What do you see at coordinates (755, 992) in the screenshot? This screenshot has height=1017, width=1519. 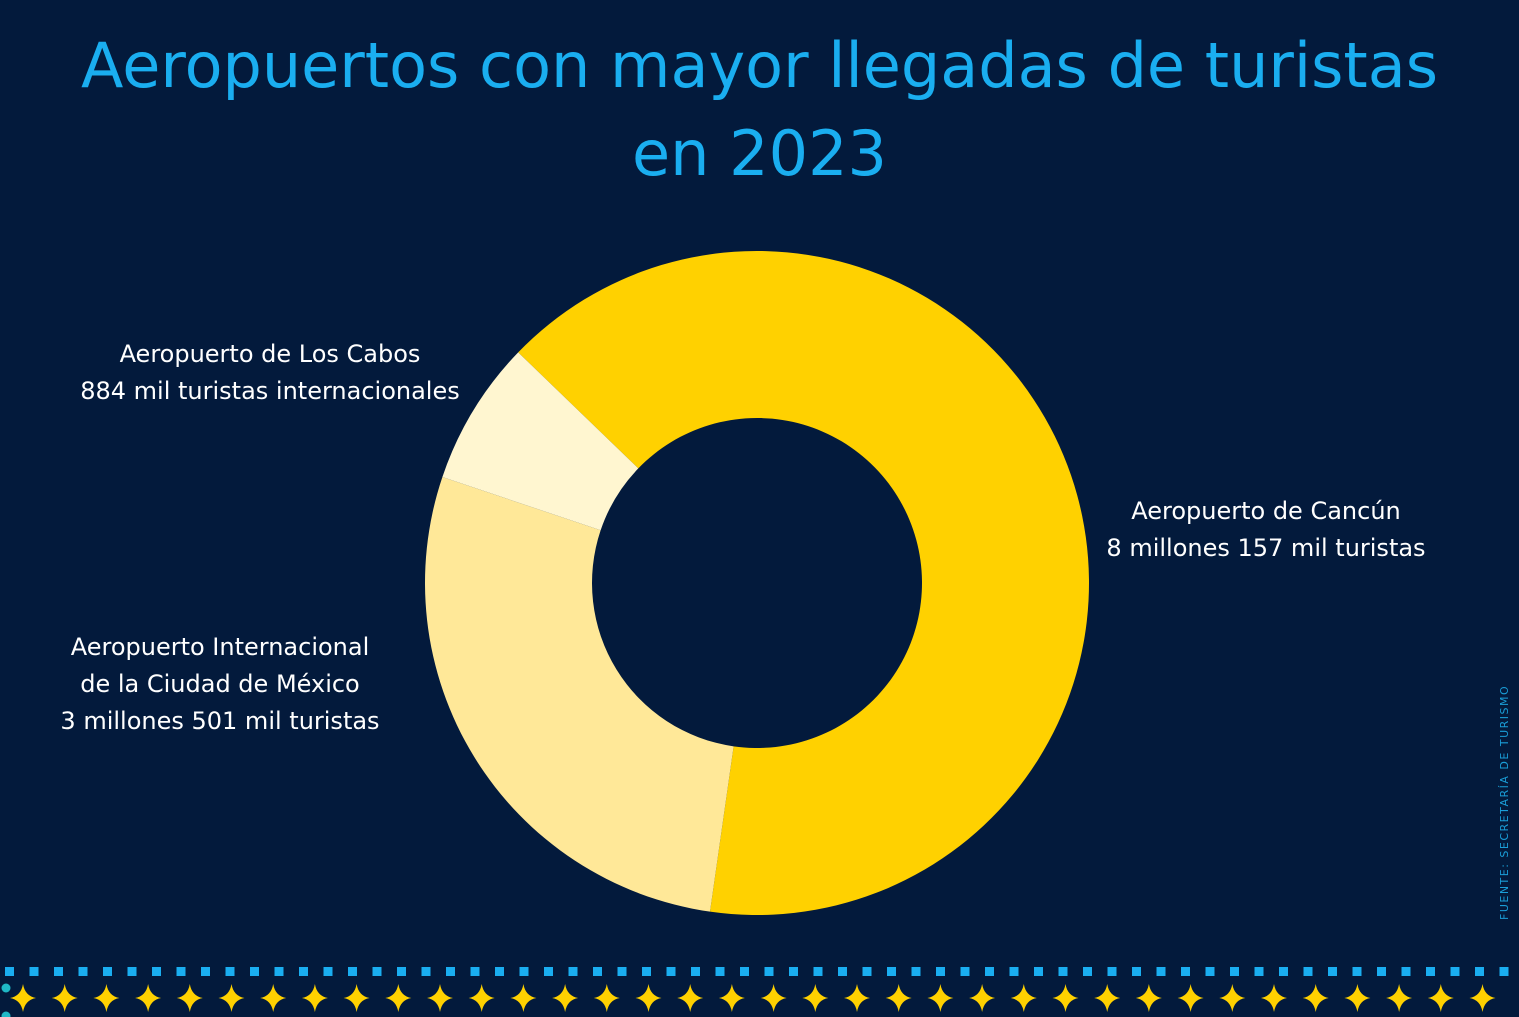 I see `decorative-border` at bounding box center [755, 992].